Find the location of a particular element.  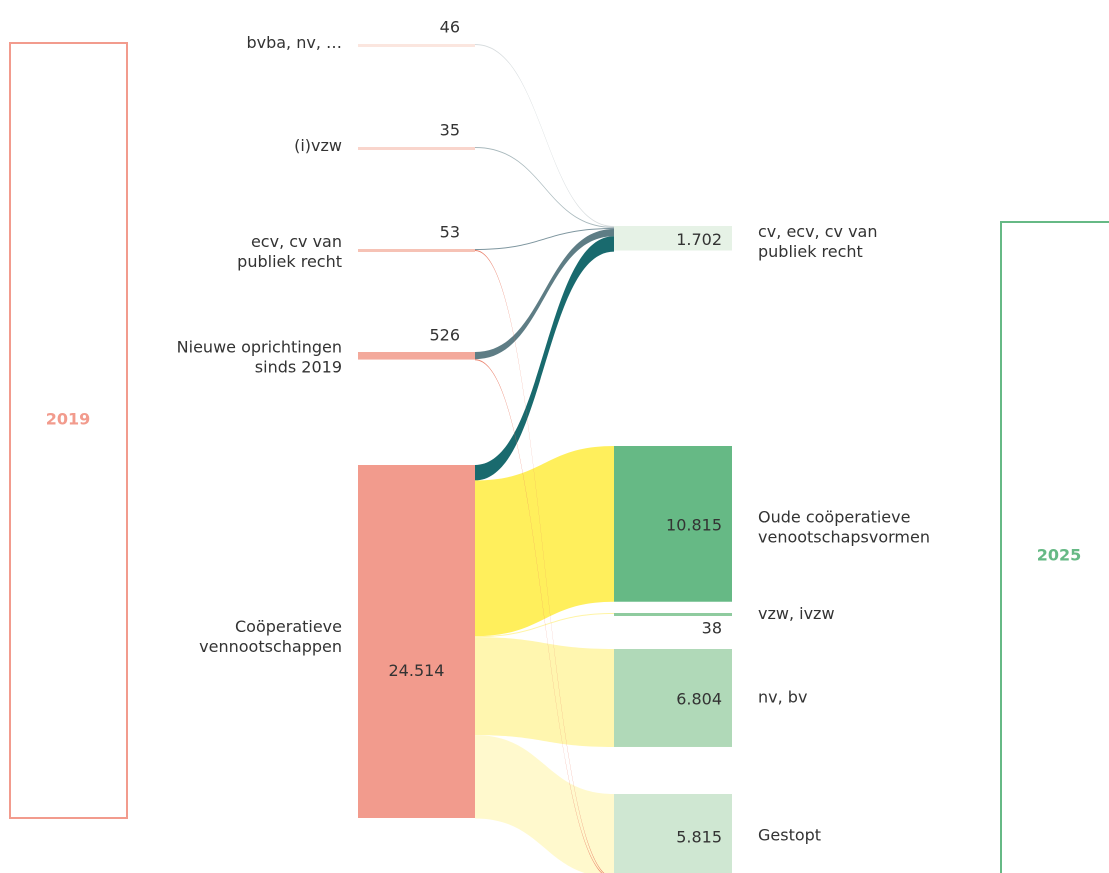

value-label: 24.514 is located at coordinates (417, 670).